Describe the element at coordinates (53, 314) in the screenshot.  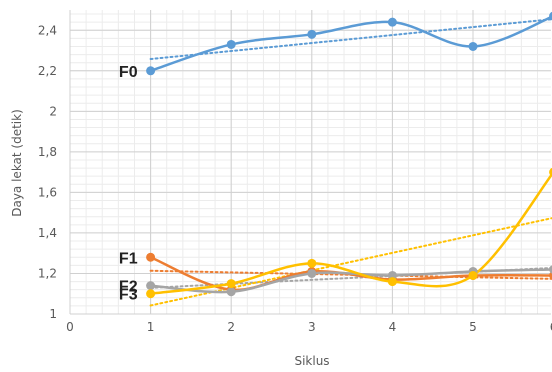
I see `y-tick-label: 1` at that location.